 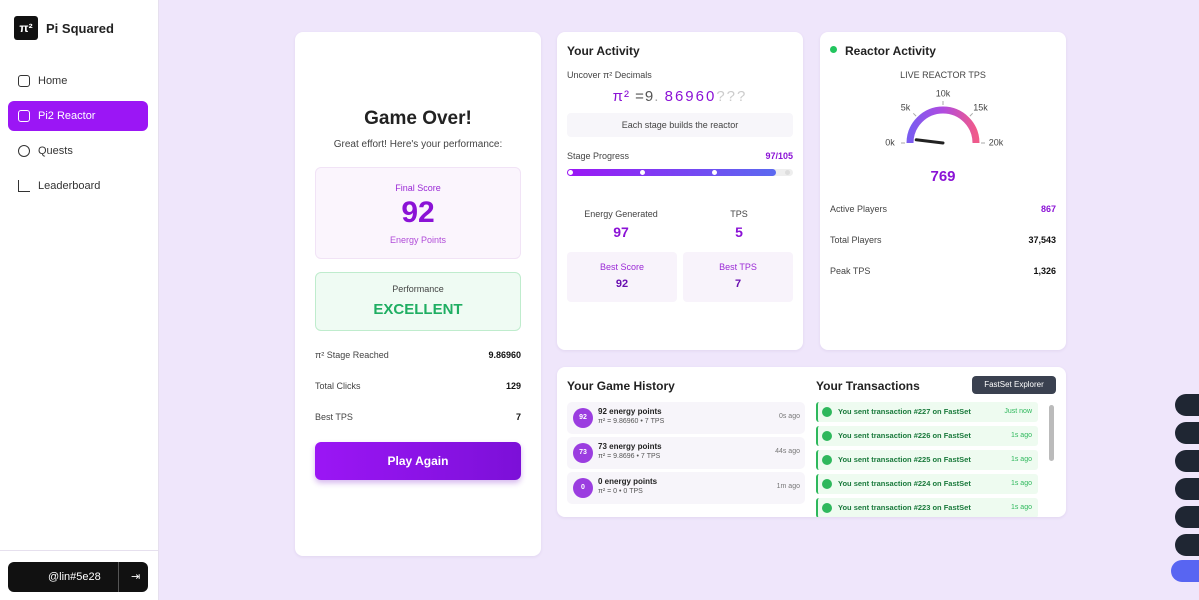 What do you see at coordinates (789, 416) in the screenshot?
I see `item-time: 0s ago` at bounding box center [789, 416].